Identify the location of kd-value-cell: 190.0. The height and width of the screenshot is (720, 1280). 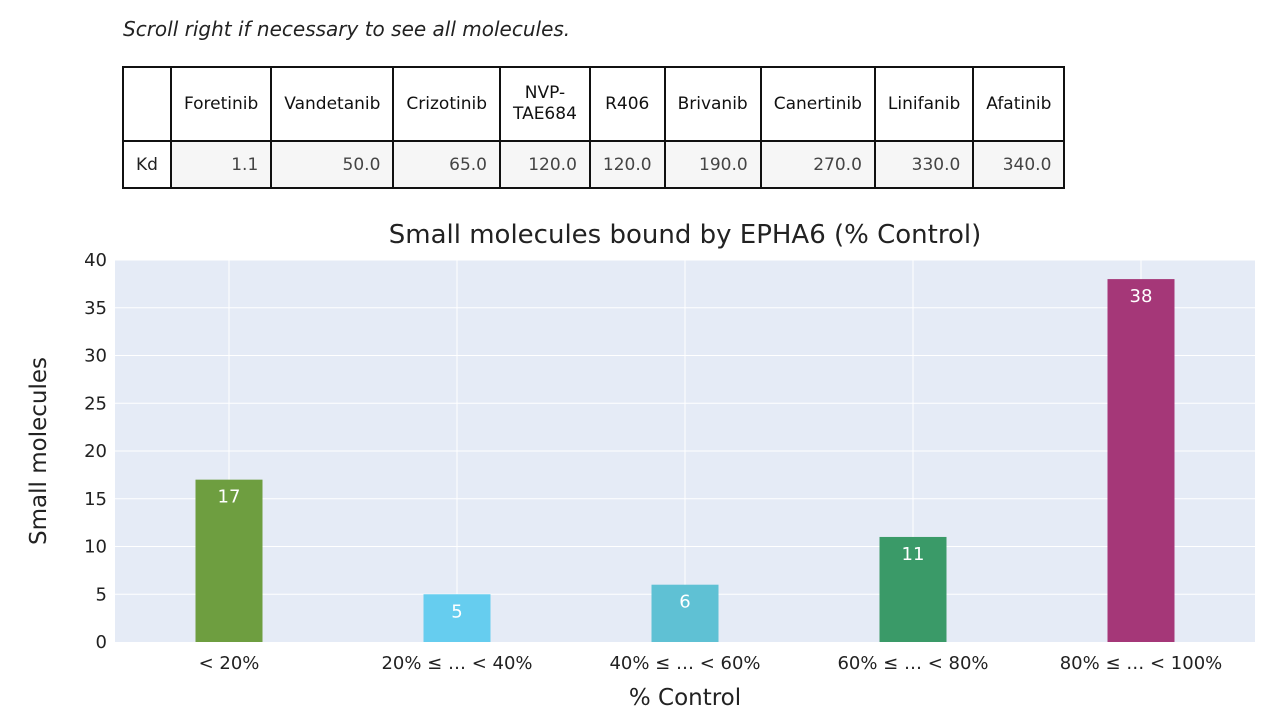
(712, 164).